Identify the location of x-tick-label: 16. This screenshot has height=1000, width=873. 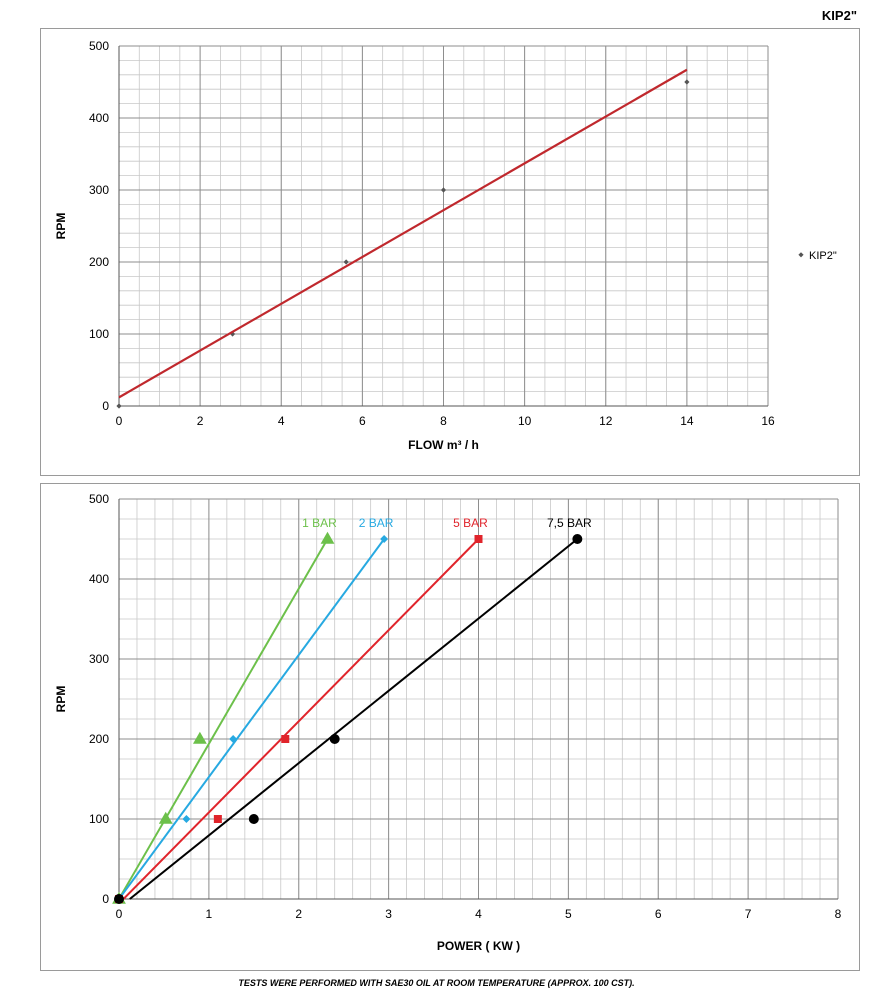
(768, 421).